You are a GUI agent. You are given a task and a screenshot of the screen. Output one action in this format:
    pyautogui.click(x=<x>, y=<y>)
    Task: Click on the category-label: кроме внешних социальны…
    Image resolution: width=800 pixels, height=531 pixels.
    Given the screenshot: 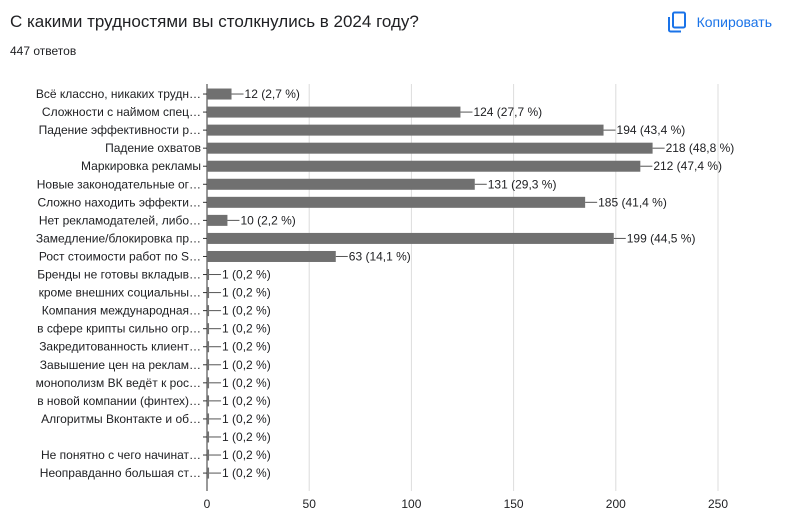 What is the action you would take?
    pyautogui.click(x=120, y=293)
    